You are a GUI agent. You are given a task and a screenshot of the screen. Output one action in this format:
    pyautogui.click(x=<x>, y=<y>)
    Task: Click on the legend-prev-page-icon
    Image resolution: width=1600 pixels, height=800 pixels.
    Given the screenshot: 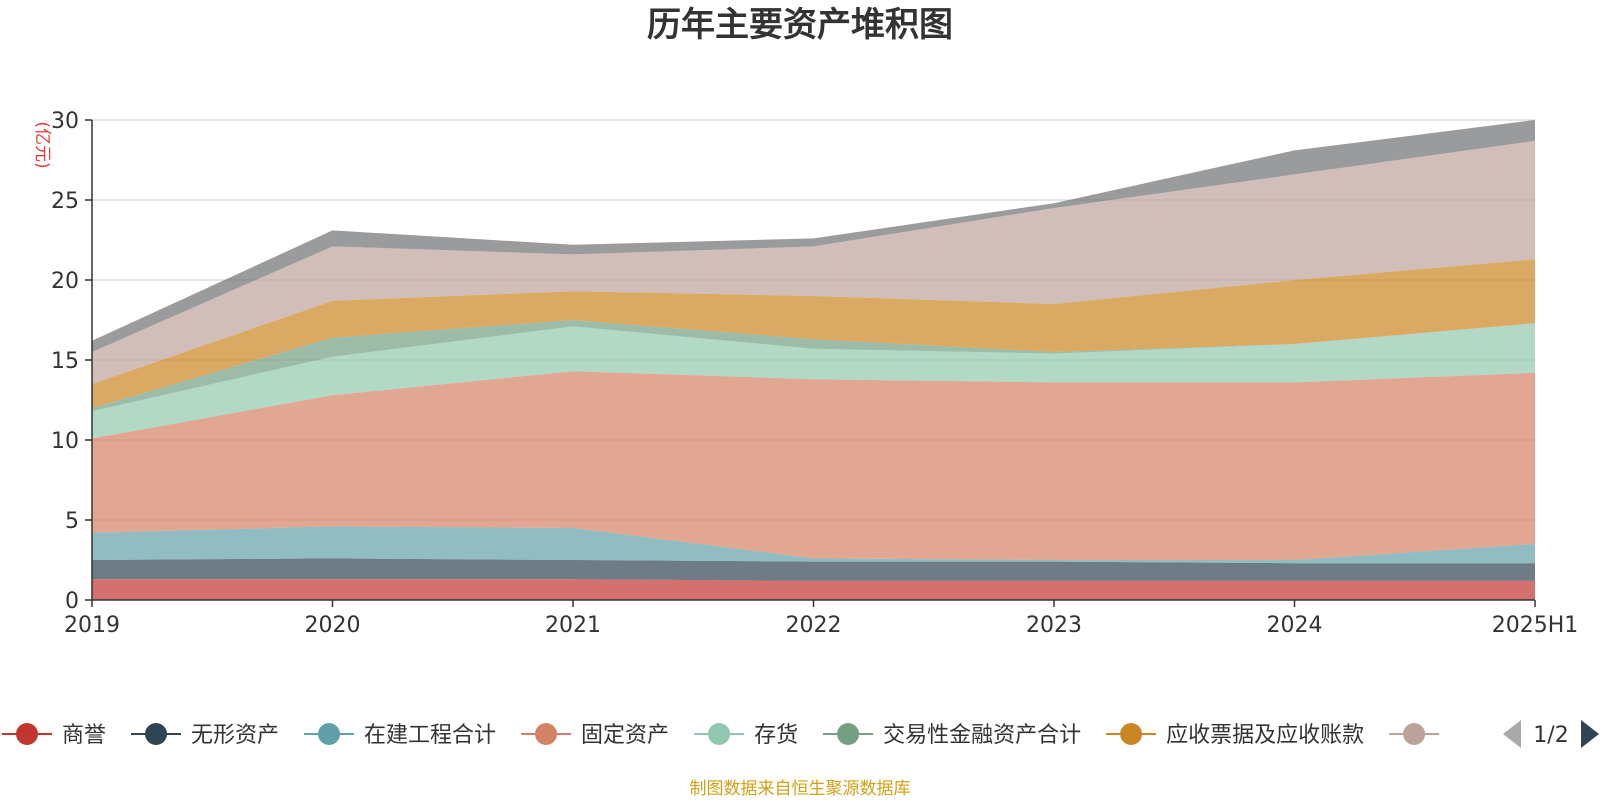 What is the action you would take?
    pyautogui.click(x=1512, y=734)
    